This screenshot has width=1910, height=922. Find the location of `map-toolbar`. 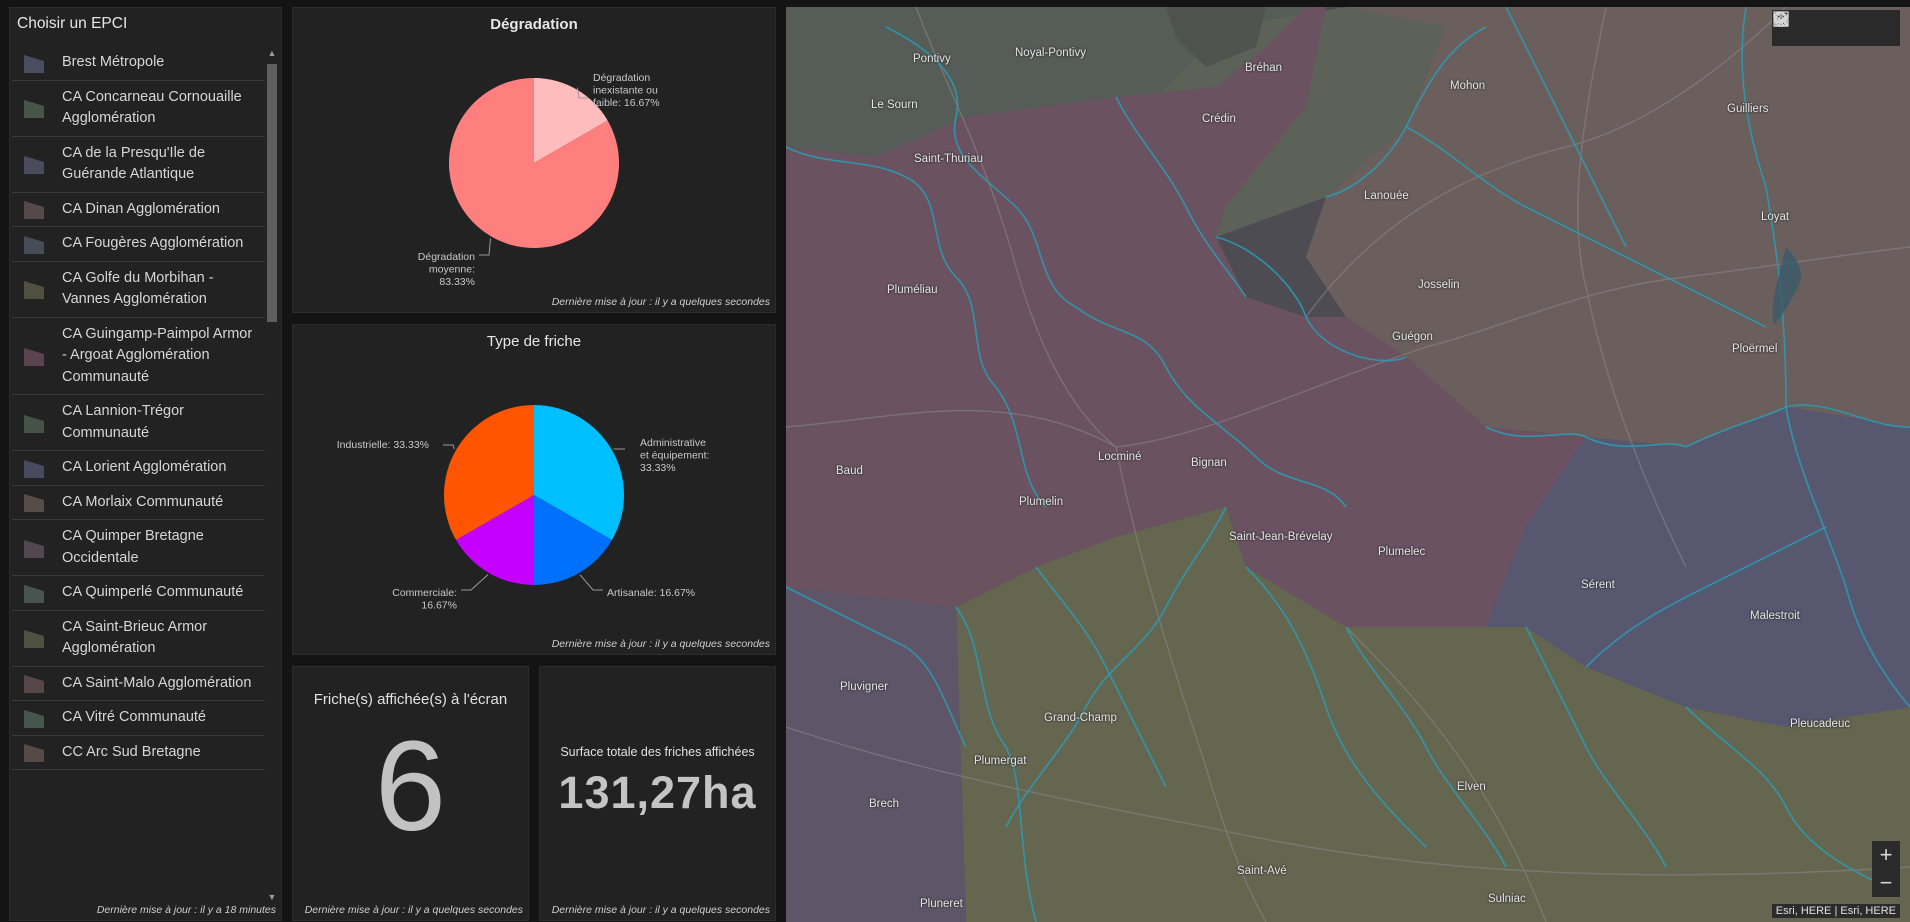

map-toolbar is located at coordinates (1836, 28).